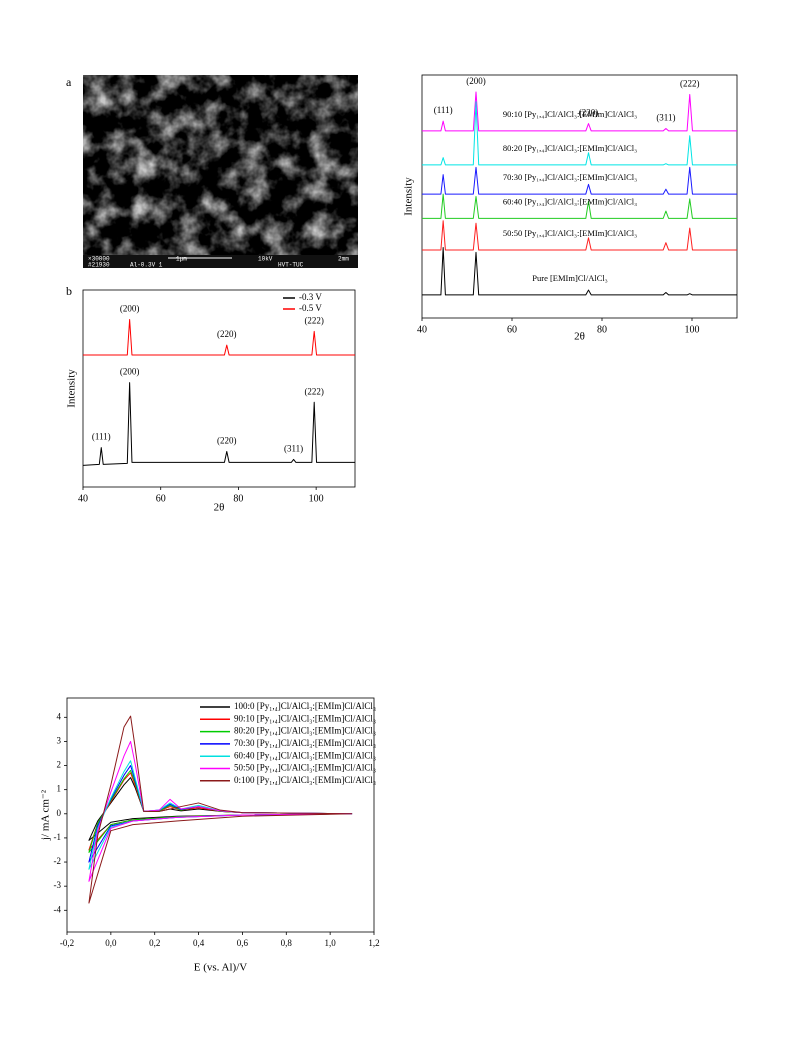 The image size is (793, 1057). I want to click on series-label: 50:50 [Py₁,₄]Cl/AlCl₃:[EMIm]Cl/AlCl₃, so click(570, 233).